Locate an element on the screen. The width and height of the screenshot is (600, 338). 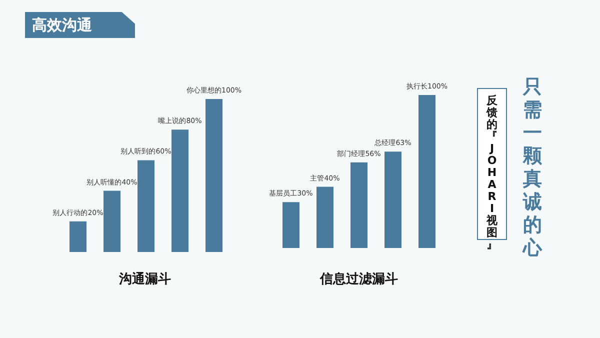
text: 高效沟通 is located at coordinates (62, 25).